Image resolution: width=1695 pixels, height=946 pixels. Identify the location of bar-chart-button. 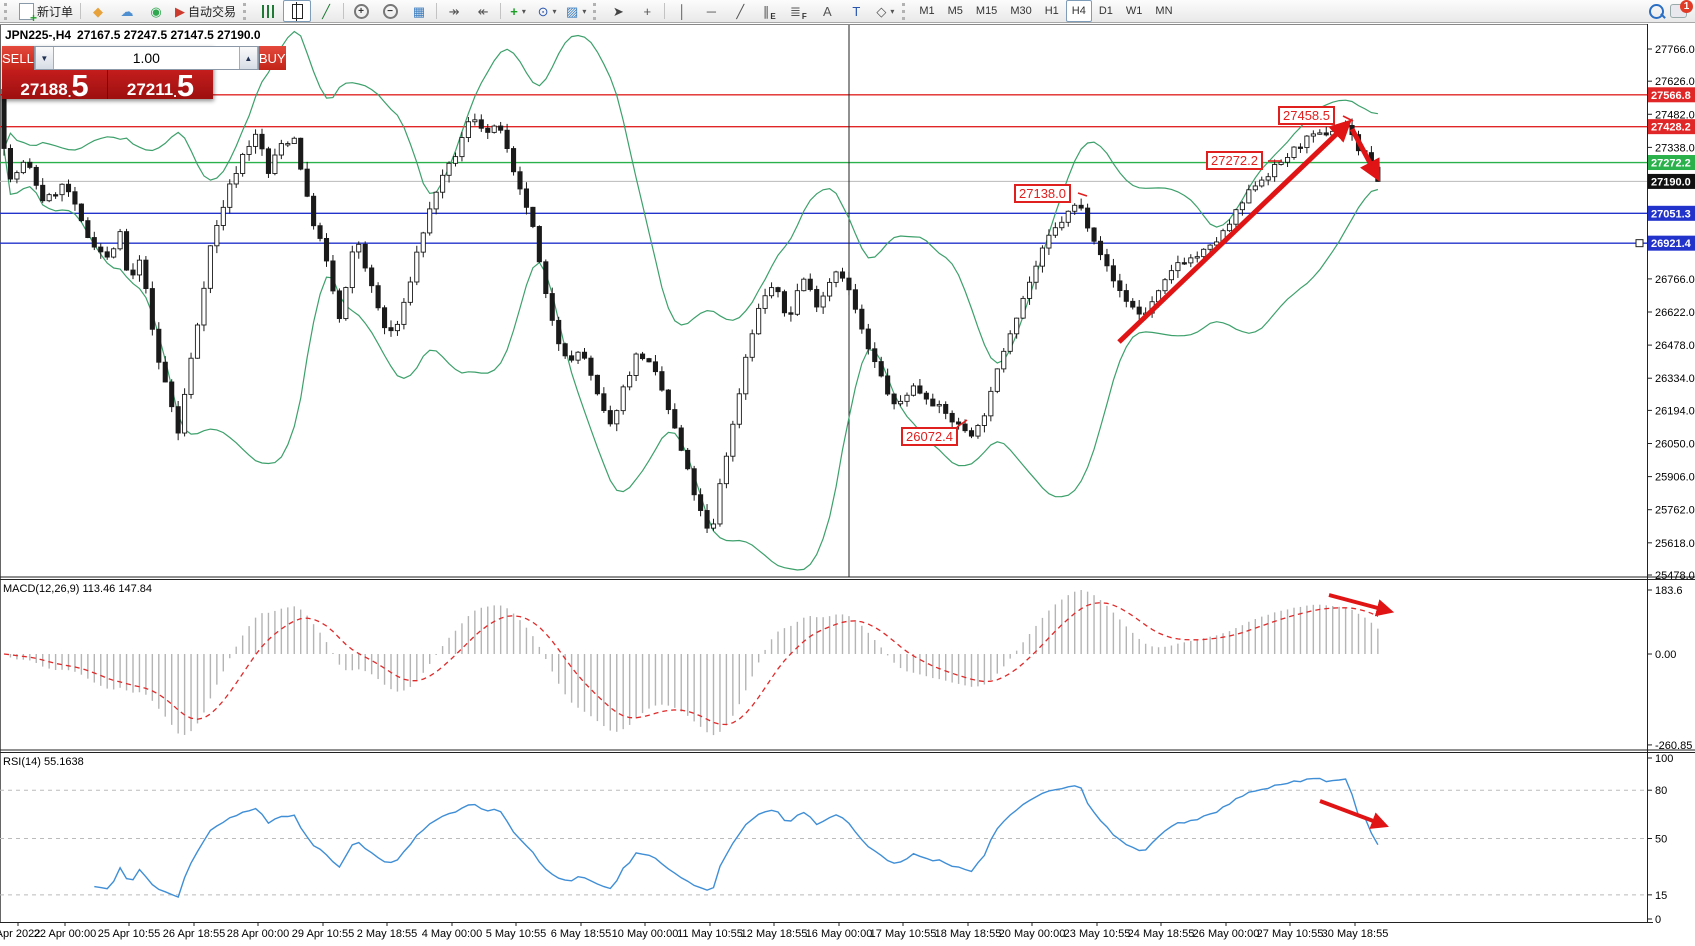
(268, 11).